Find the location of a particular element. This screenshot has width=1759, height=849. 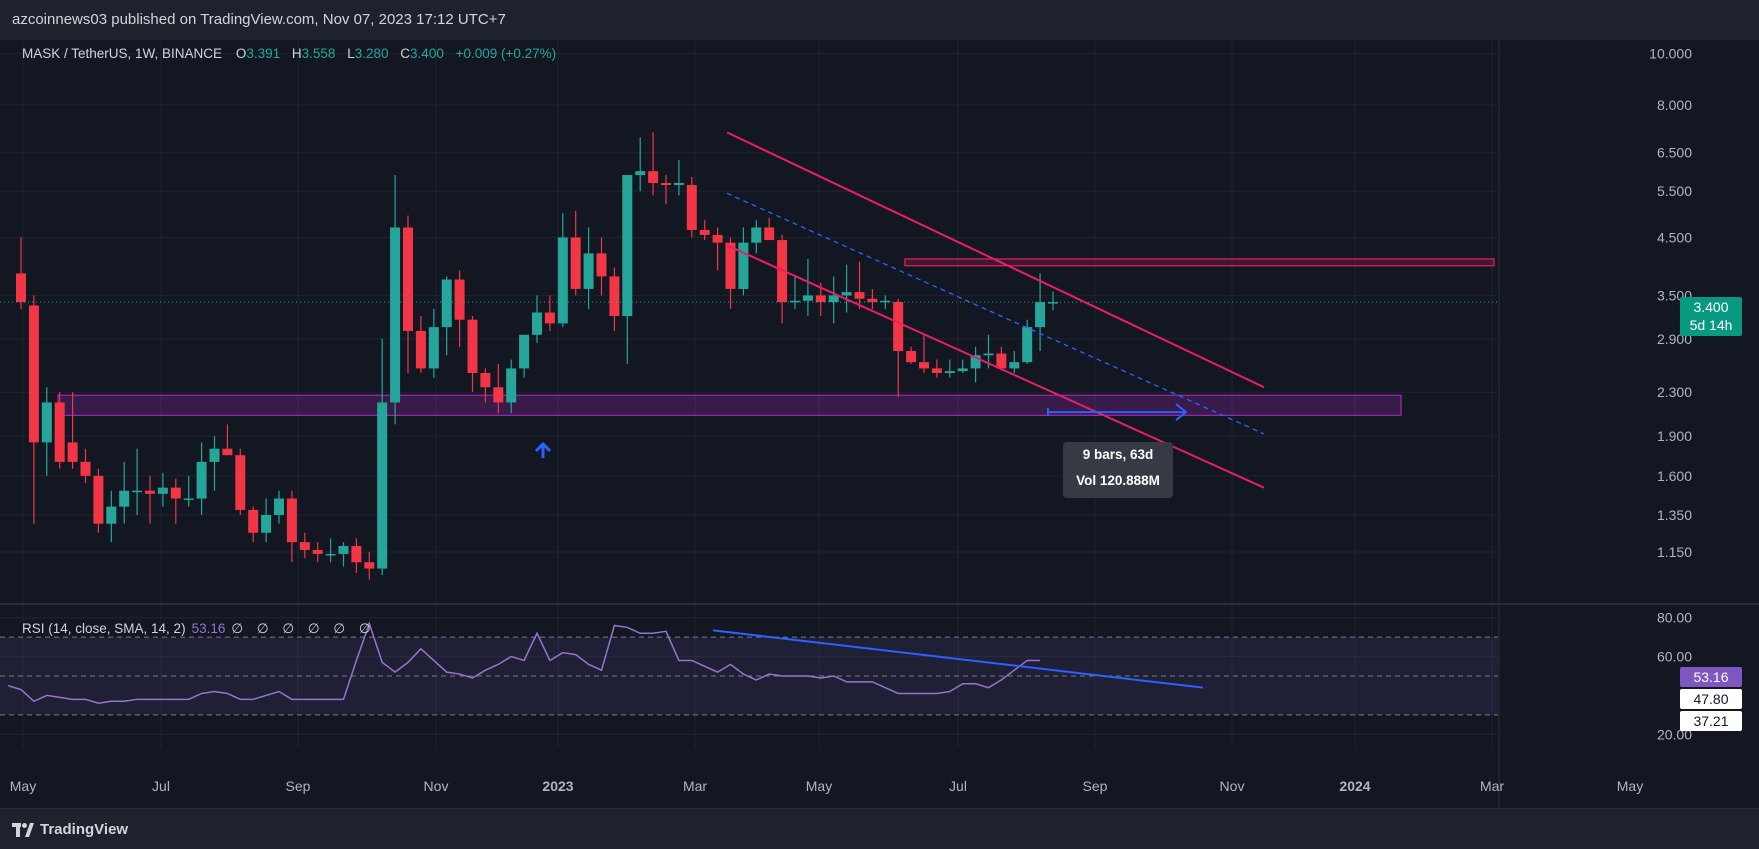

time-tick-label: 2023 is located at coordinates (557, 786).